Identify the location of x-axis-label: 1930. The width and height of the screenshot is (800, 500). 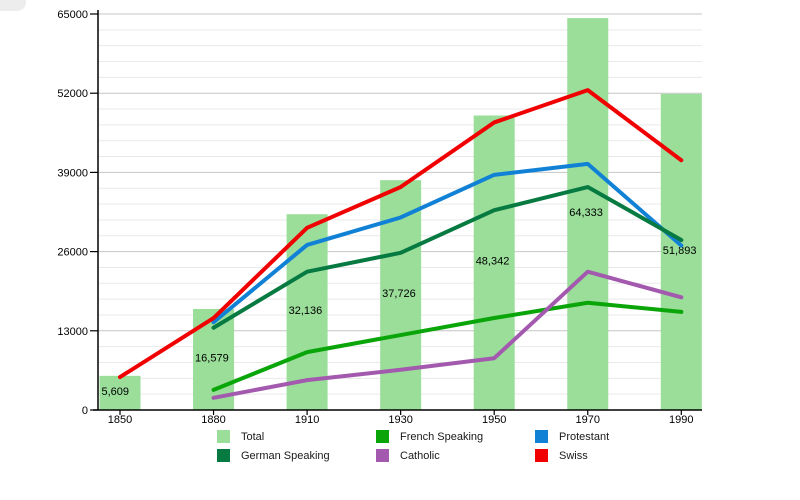
(400, 420).